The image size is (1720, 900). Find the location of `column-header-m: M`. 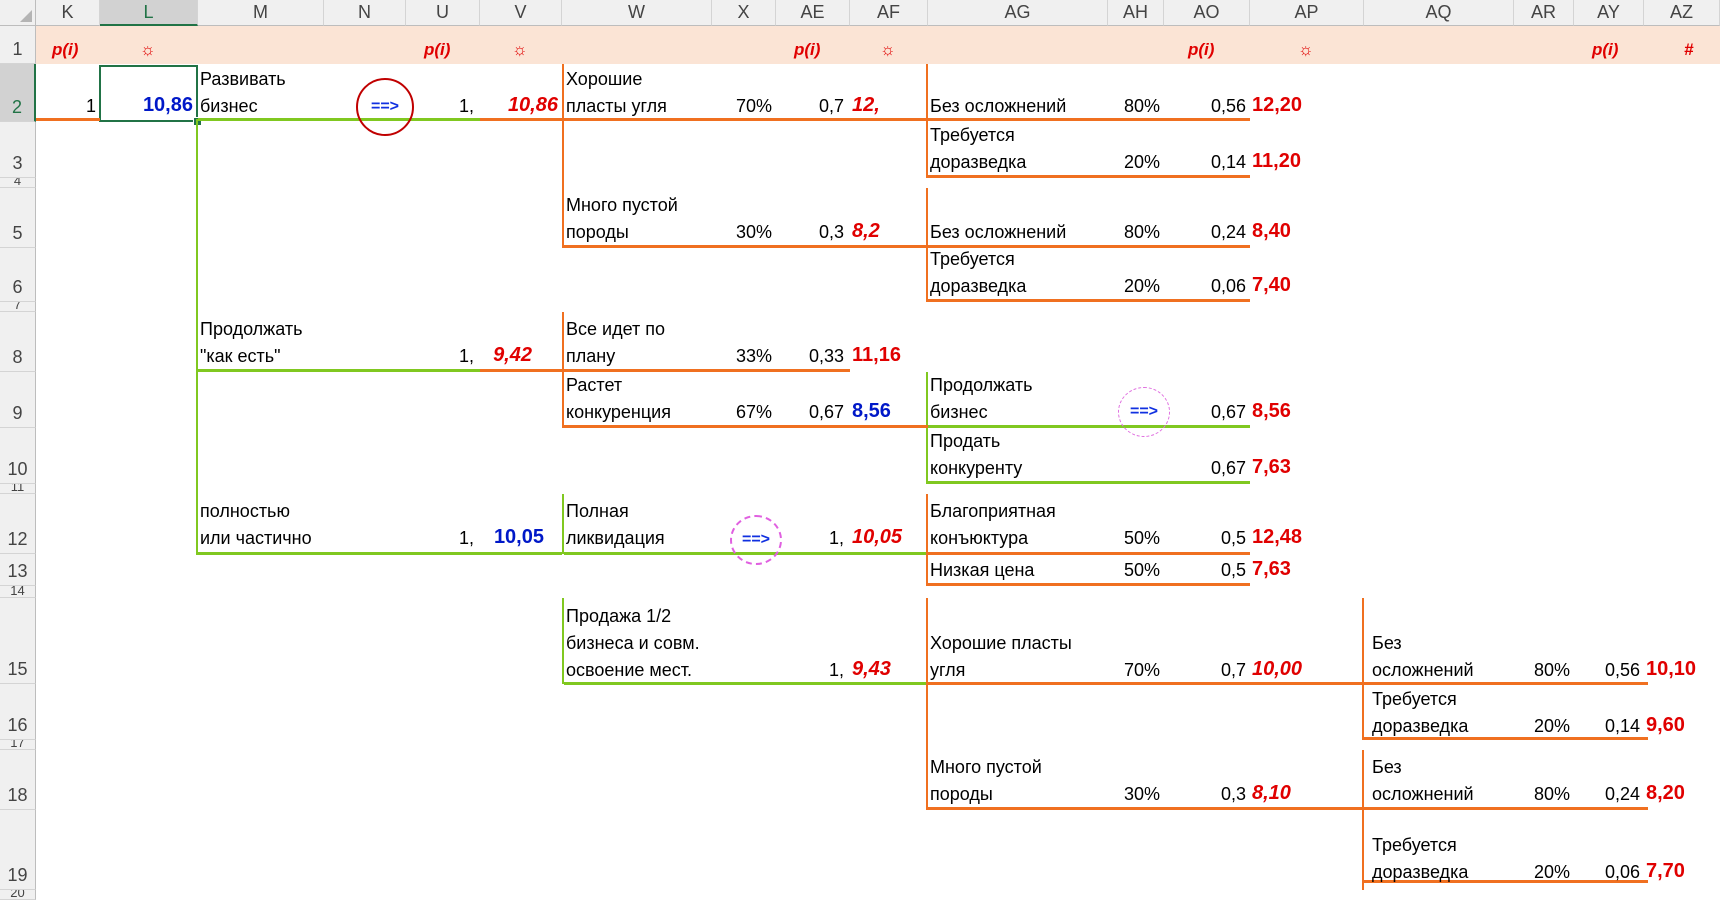

column-header-m: M is located at coordinates (261, 13).